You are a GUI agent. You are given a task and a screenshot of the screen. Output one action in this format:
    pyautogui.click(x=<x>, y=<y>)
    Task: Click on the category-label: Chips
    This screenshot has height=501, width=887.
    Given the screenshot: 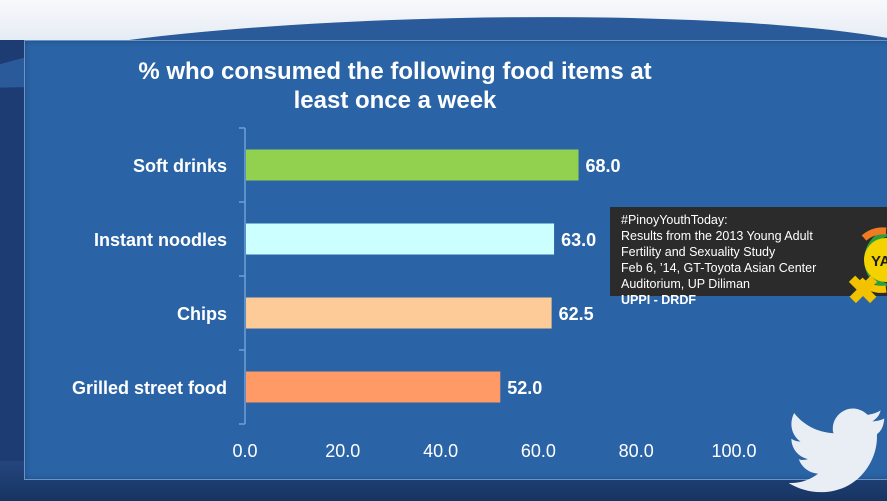 What is the action you would take?
    pyautogui.click(x=202, y=314)
    